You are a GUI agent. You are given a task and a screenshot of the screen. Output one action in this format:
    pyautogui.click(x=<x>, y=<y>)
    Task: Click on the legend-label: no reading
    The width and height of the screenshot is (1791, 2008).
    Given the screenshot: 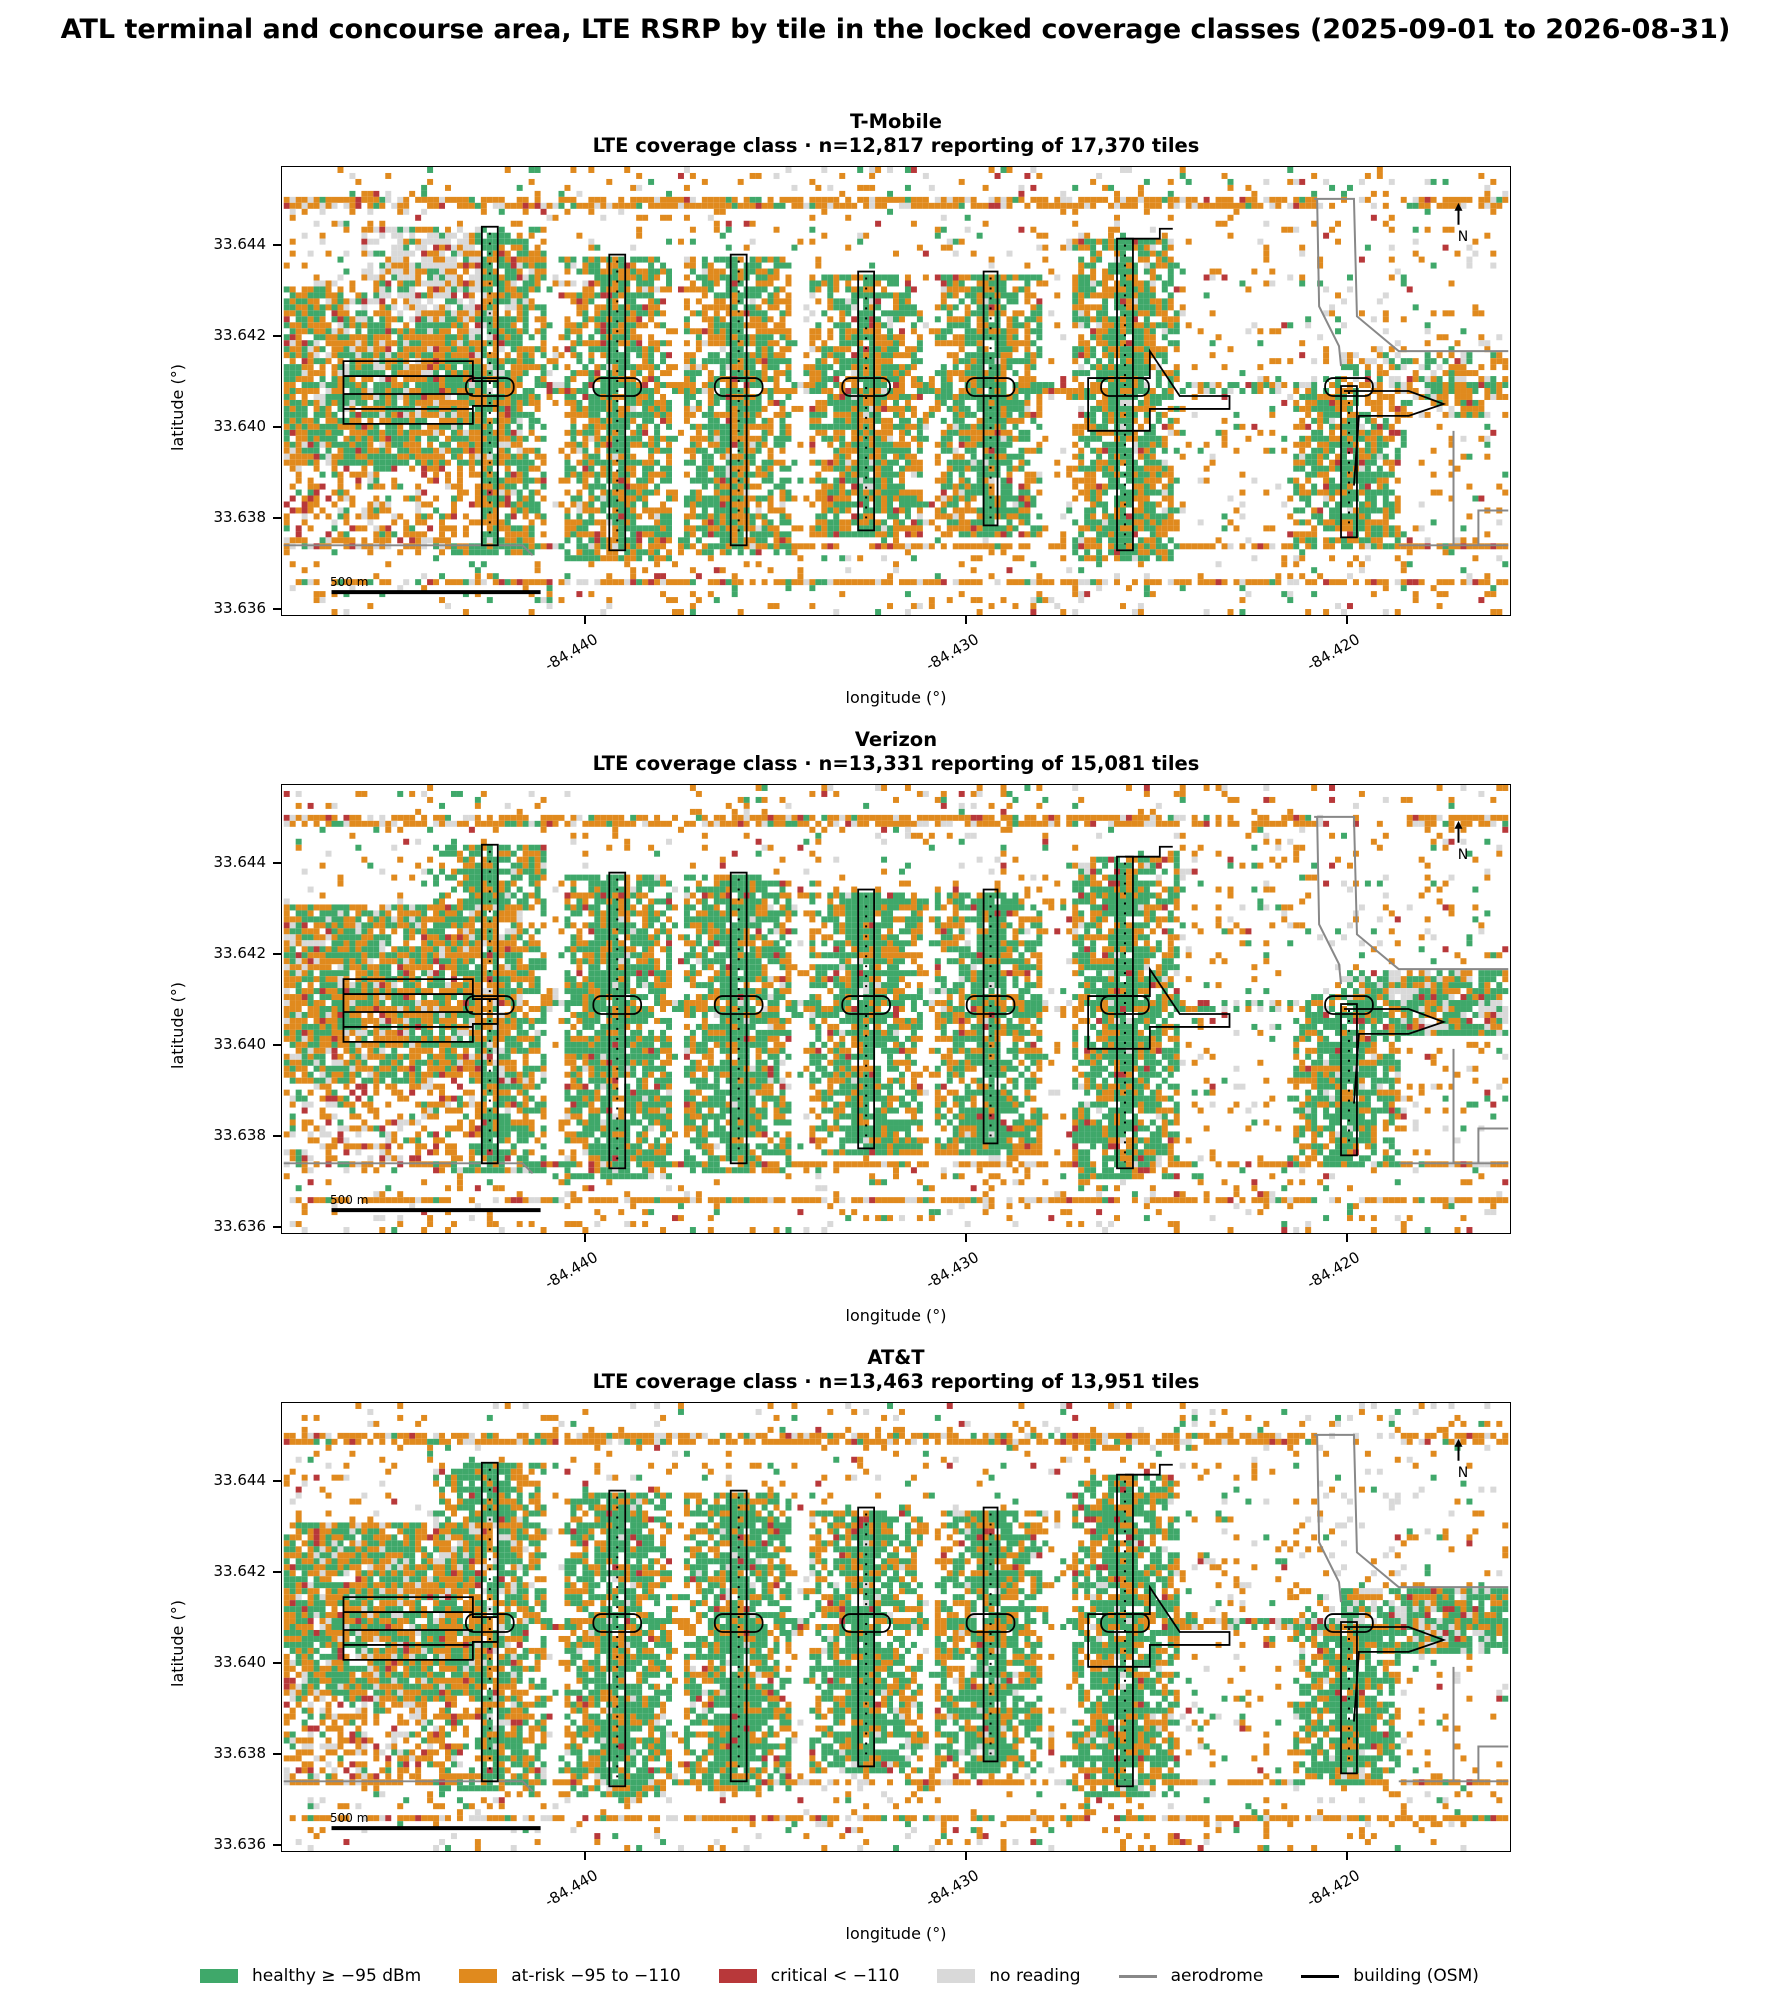 What is the action you would take?
    pyautogui.click(x=1034, y=1976)
    